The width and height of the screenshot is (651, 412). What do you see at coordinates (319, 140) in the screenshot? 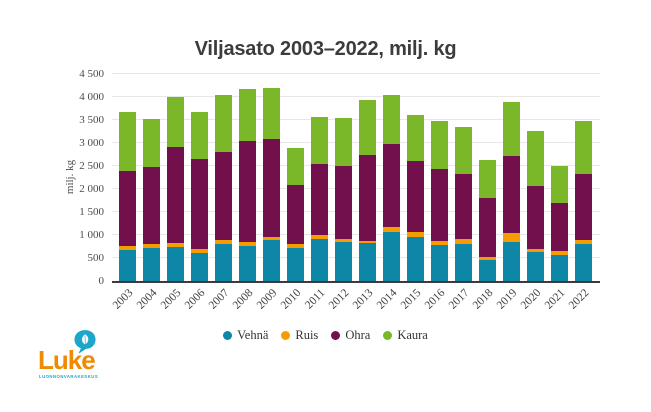
I see `bar-segment-kaura-2011` at bounding box center [319, 140].